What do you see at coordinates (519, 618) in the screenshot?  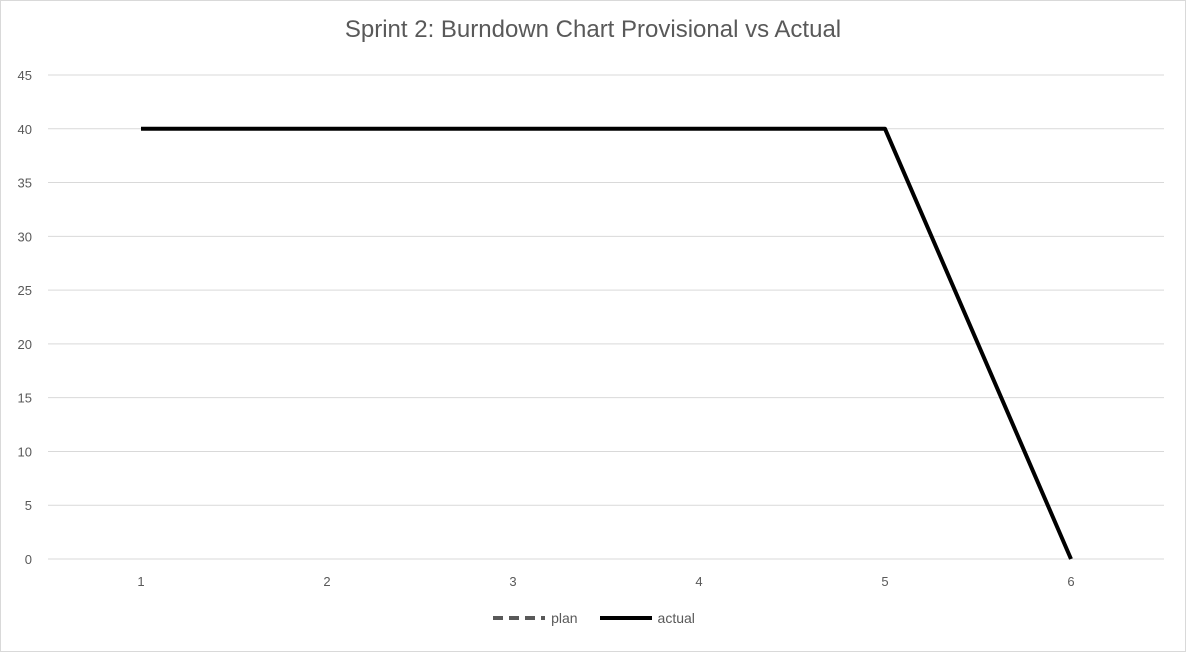 I see `legend-swatch-plan` at bounding box center [519, 618].